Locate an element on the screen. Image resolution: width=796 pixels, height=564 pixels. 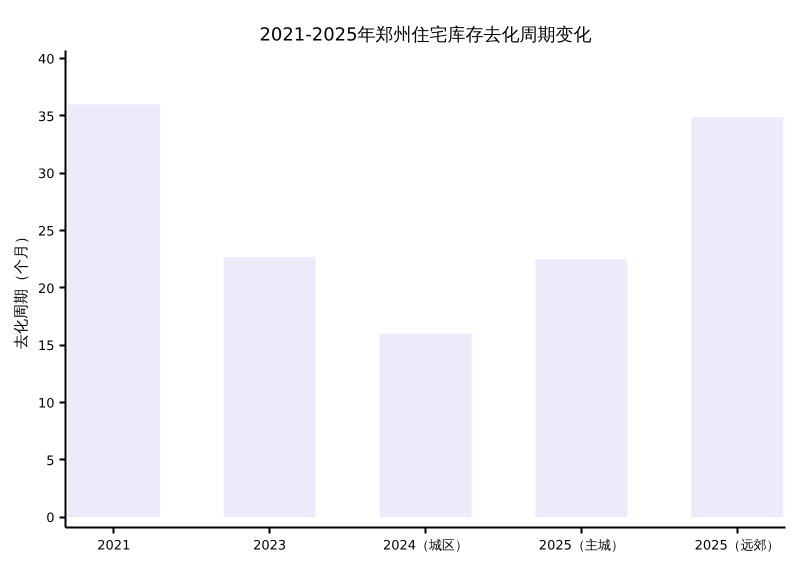
y-tick-label: 35 is located at coordinates (46, 117).